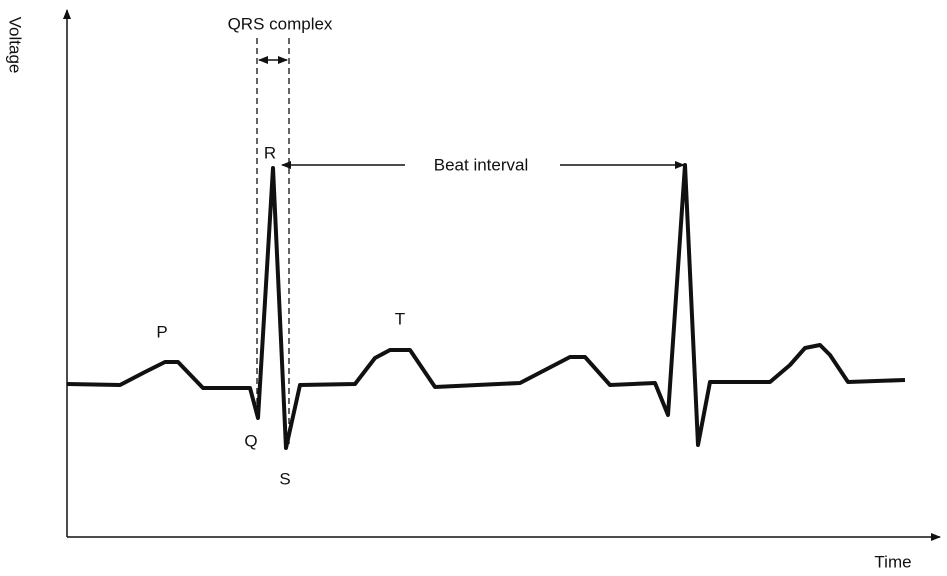 Image resolution: width=947 pixels, height=576 pixels. Describe the element at coordinates (250, 440) in the screenshot. I see `q-label: Q` at that location.